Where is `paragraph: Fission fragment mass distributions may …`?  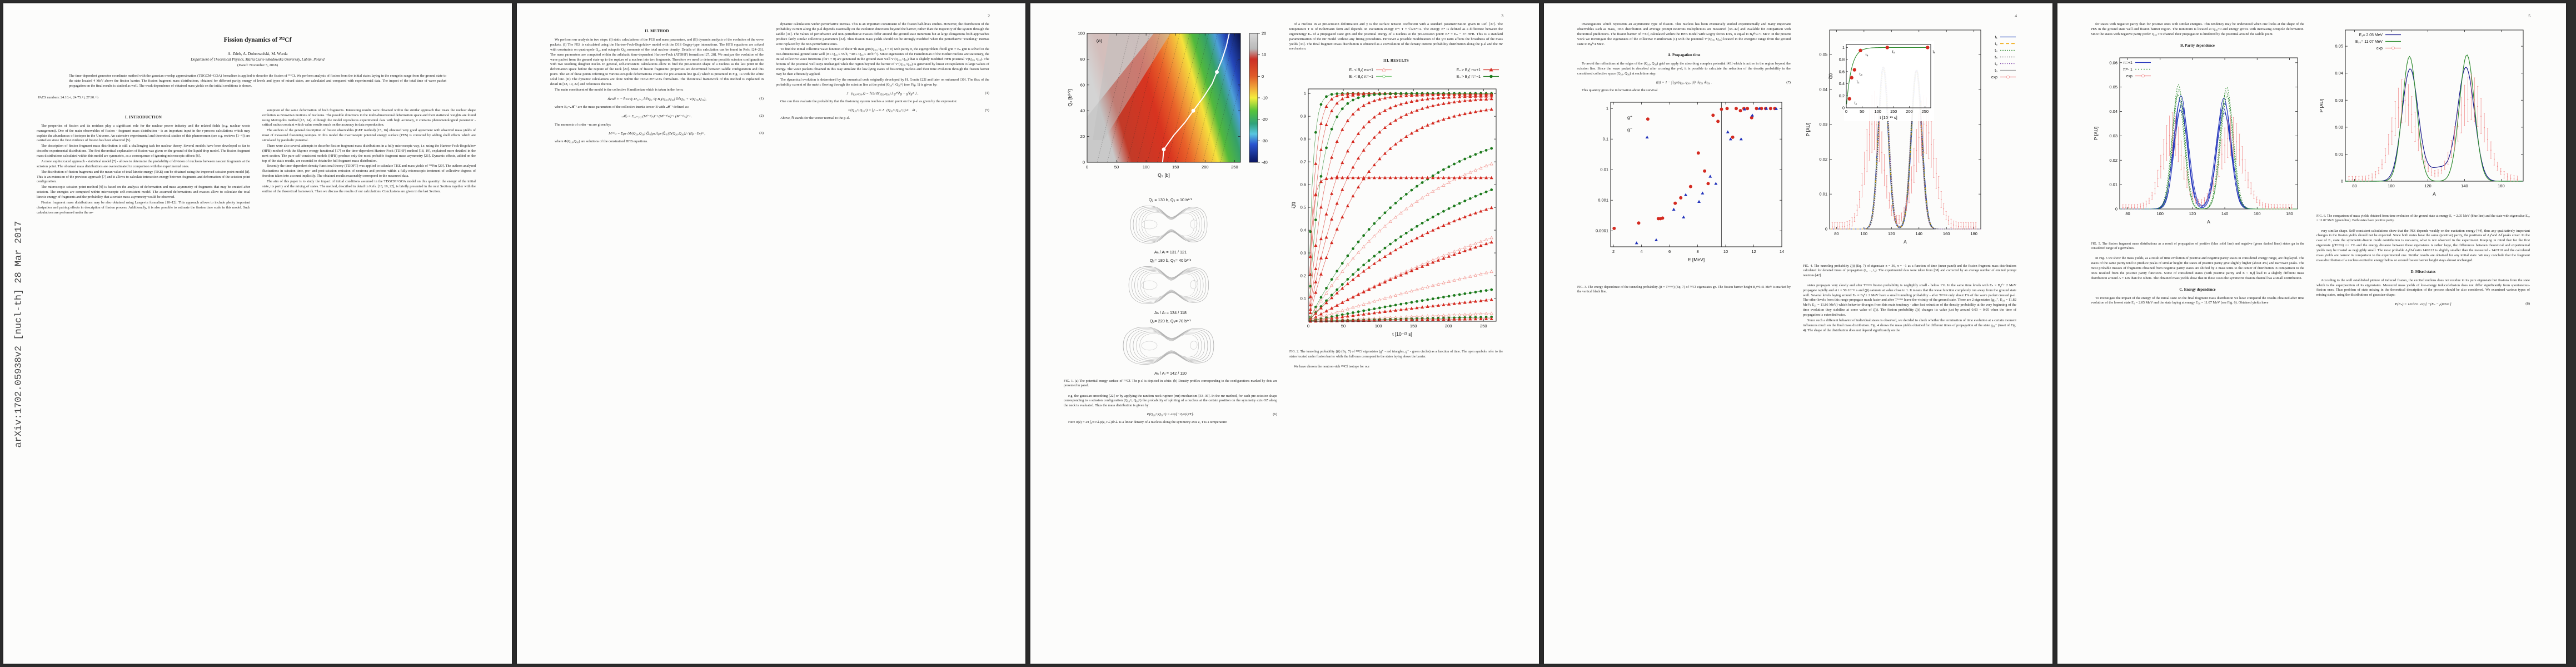 paragraph: Fission fragment mass distributions may … is located at coordinates (143, 207).